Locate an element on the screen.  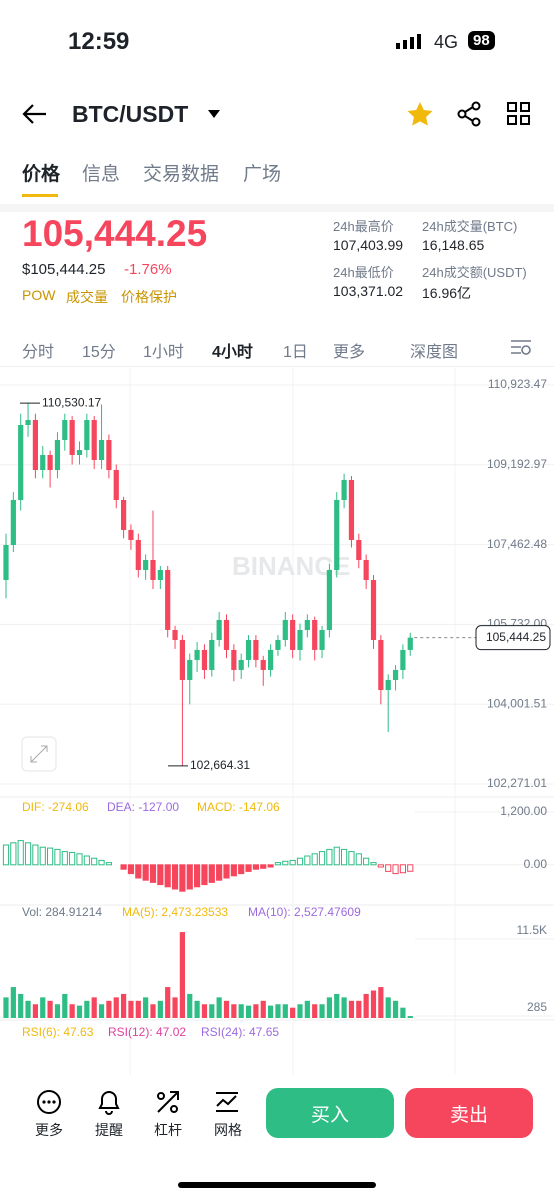
volume-legend: MA(10): 2,527.47609 is located at coordinates (304, 912).